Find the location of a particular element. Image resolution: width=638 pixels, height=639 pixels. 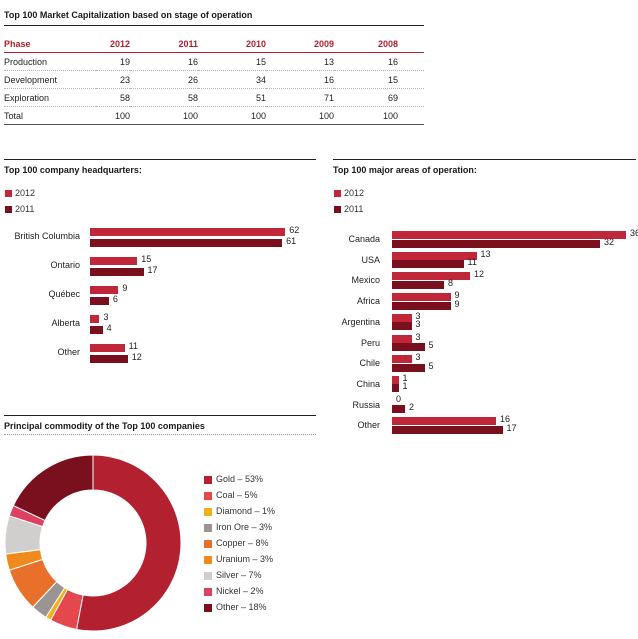

category-label: Québec is located at coordinates (64, 294).